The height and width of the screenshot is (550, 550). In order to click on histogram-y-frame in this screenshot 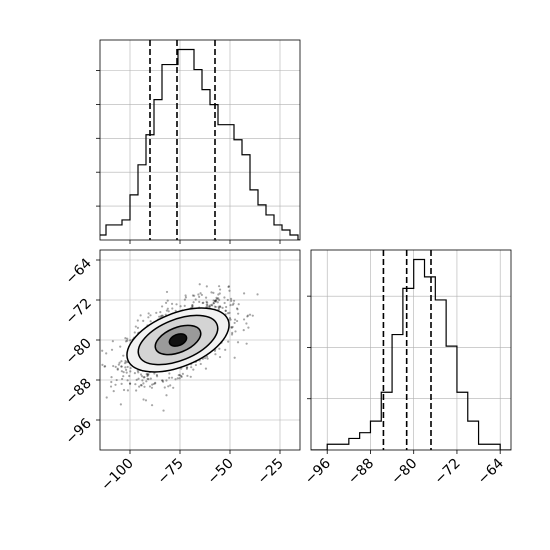, I will do `click(411, 350)`.